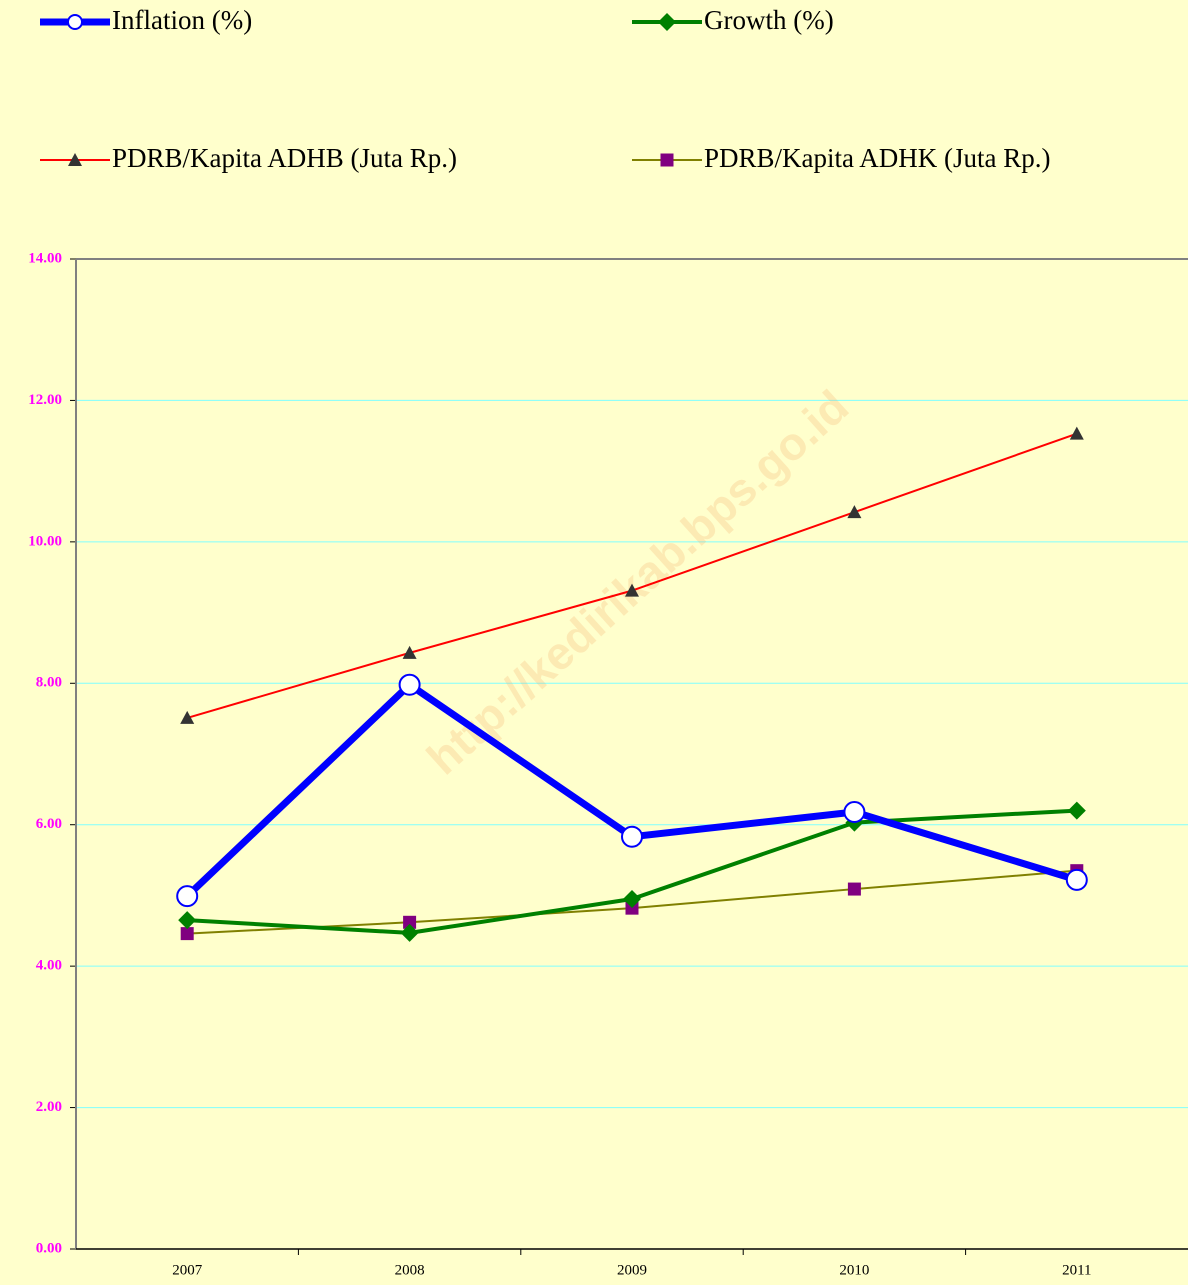 This screenshot has width=1188, height=1285. What do you see at coordinates (49, 1248) in the screenshot?
I see `y-tick-label: 0.00` at bounding box center [49, 1248].